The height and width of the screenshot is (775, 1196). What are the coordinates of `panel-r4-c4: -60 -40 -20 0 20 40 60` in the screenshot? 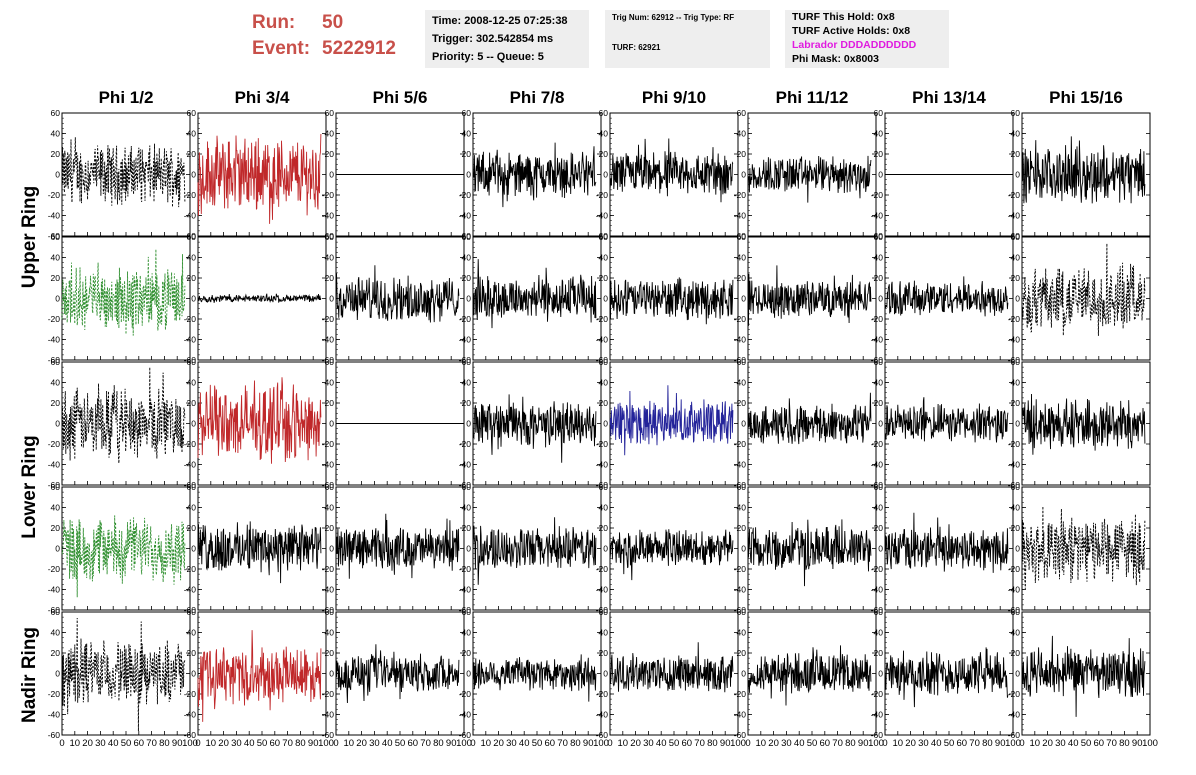 It's located at (530, 548).